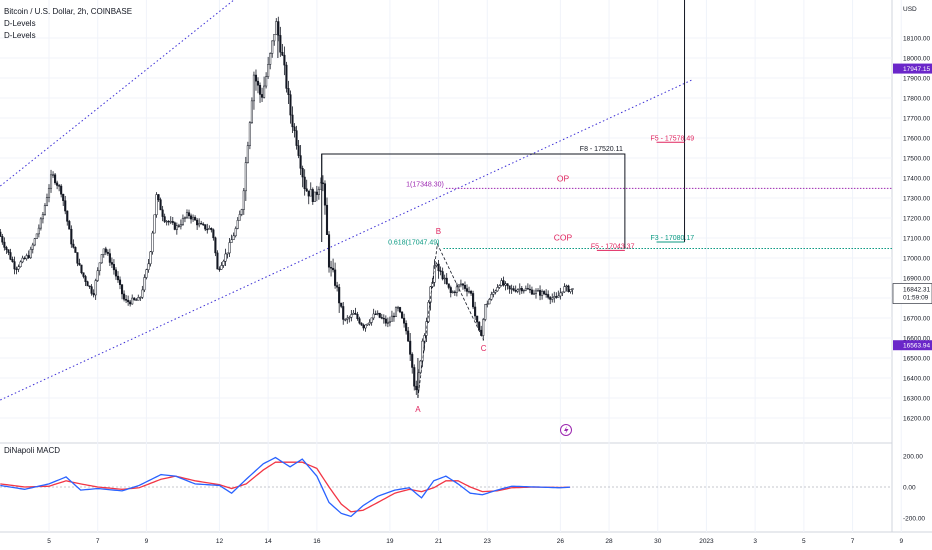  Describe the element at coordinates (916, 359) in the screenshot. I see `price-tick-label: 16500.00` at that location.